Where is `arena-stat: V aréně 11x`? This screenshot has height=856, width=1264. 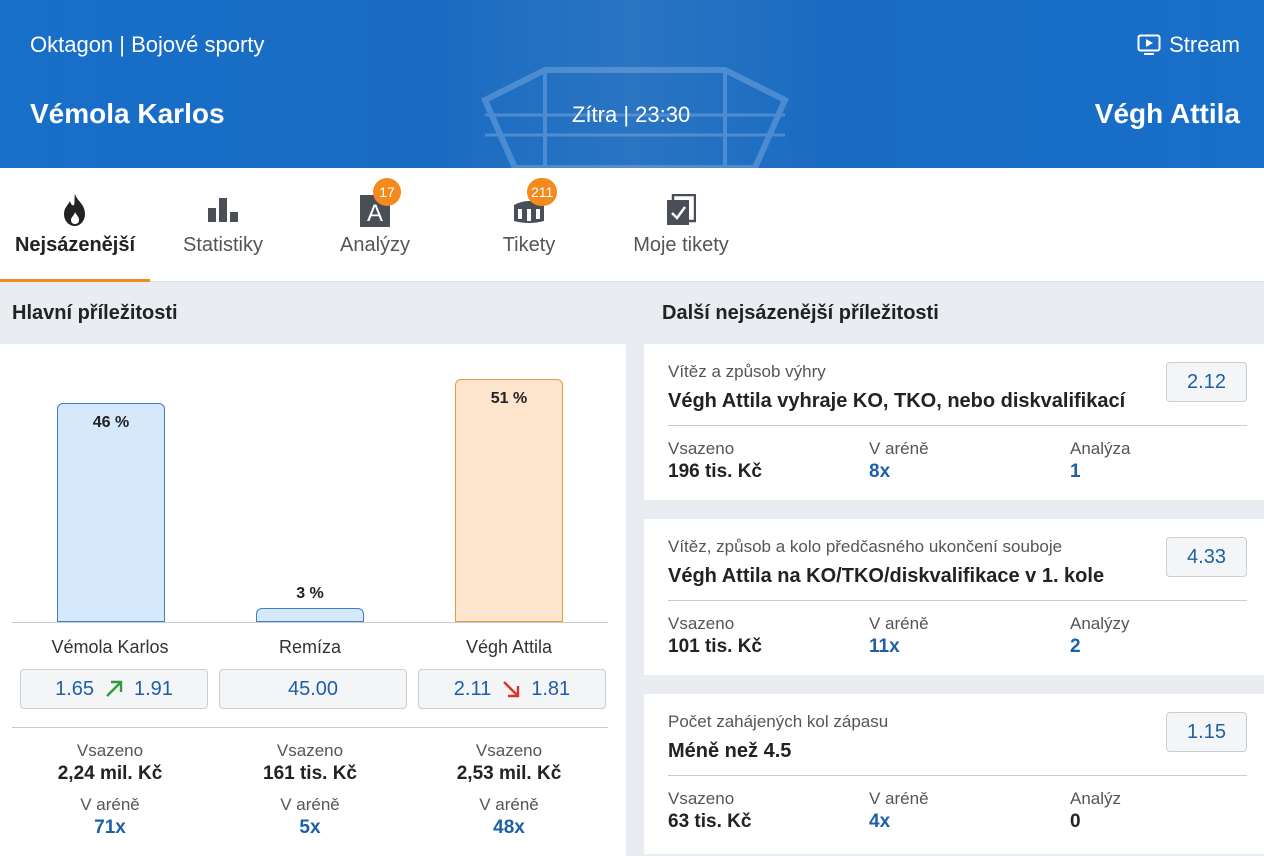
arena-stat: V aréně 11x is located at coordinates (899, 636).